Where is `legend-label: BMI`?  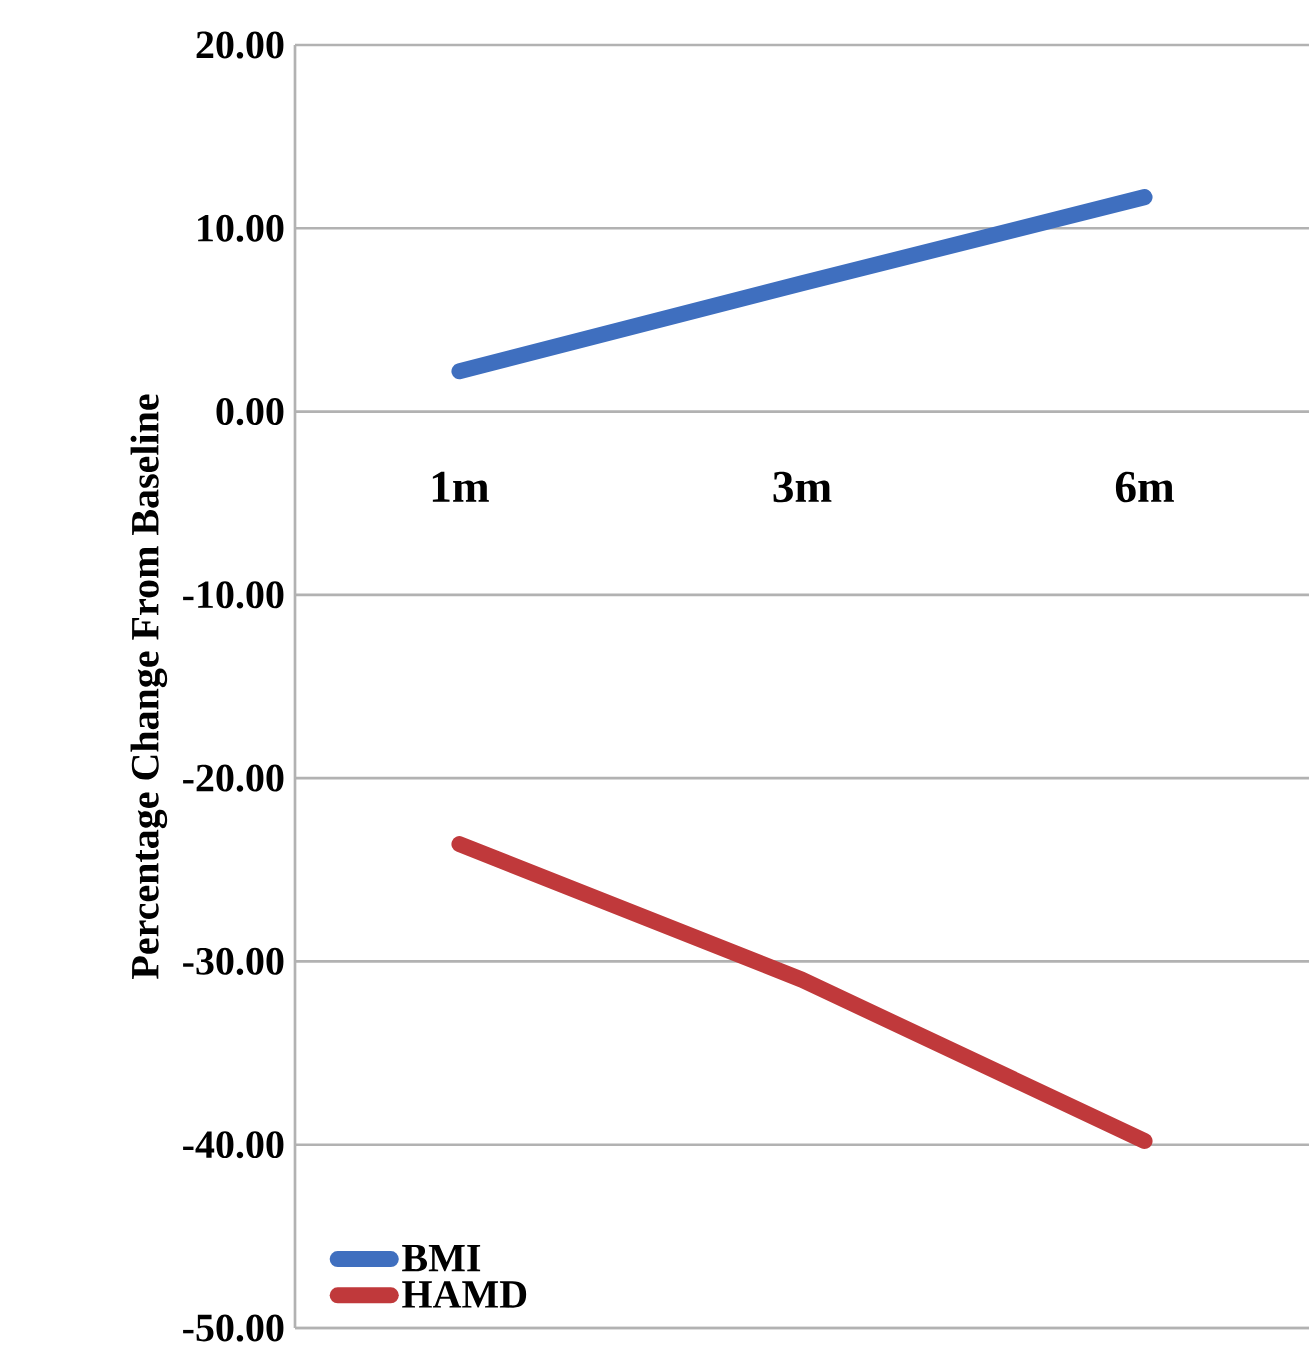
legend-label: BMI is located at coordinates (441, 1258).